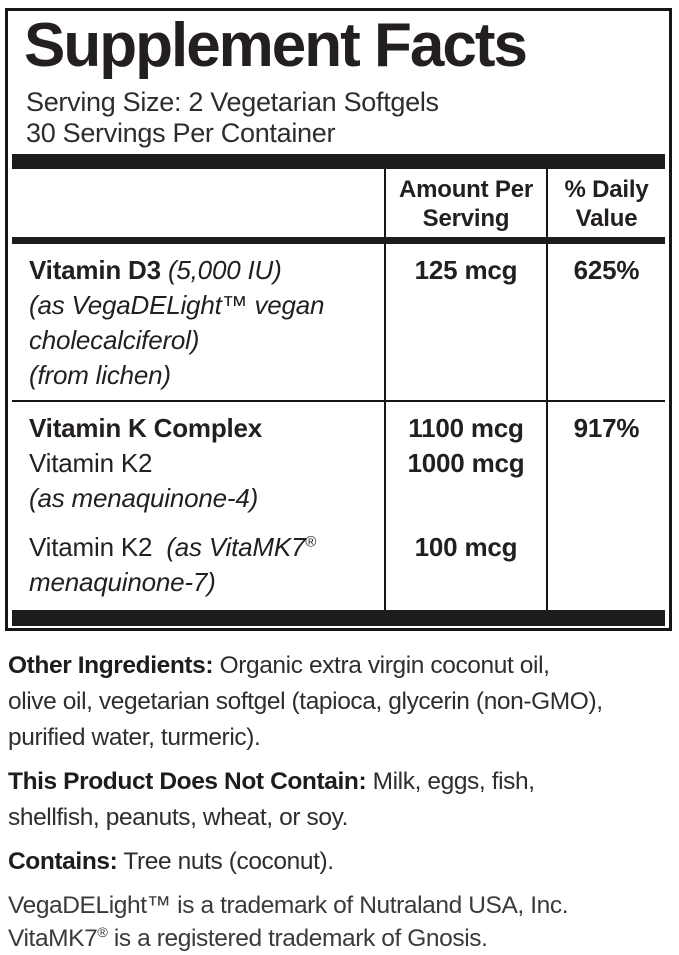 The width and height of the screenshot is (679, 955). I want to click on vitamin-k-complex-name: Vitamin K Complex, so click(146, 428).